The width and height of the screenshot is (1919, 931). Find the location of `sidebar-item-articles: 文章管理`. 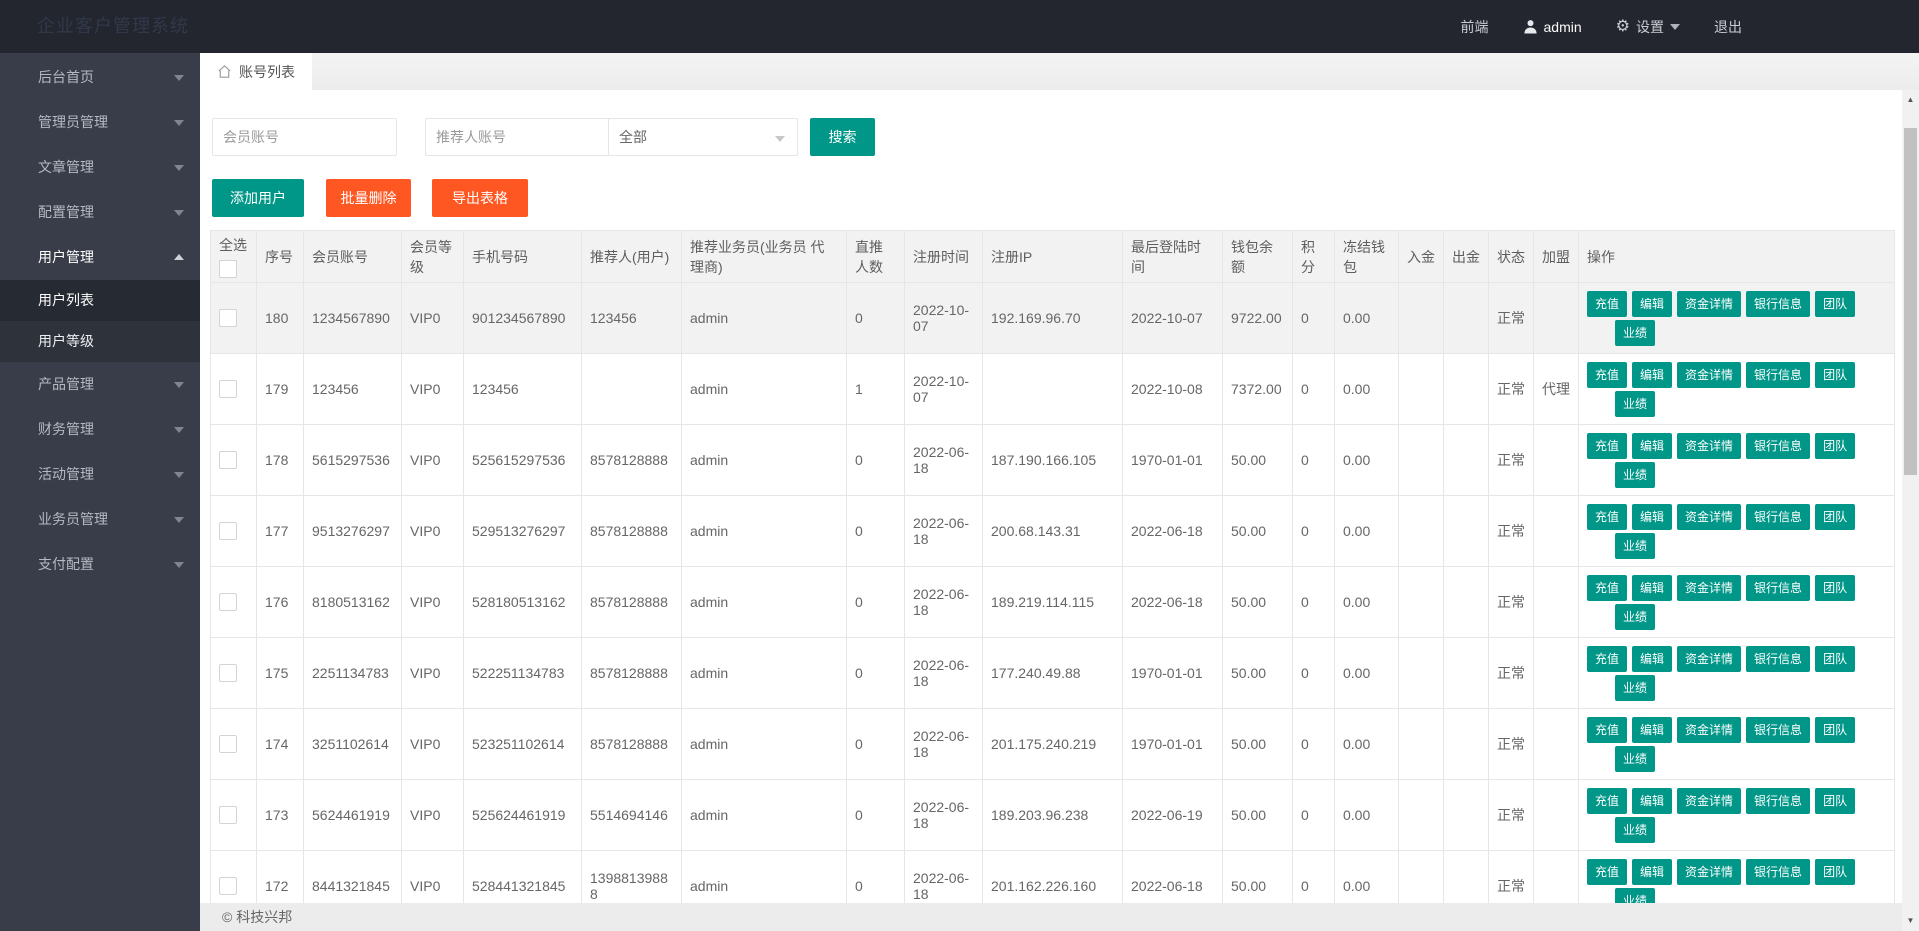

sidebar-item-articles: 文章管理 is located at coordinates (100, 167).